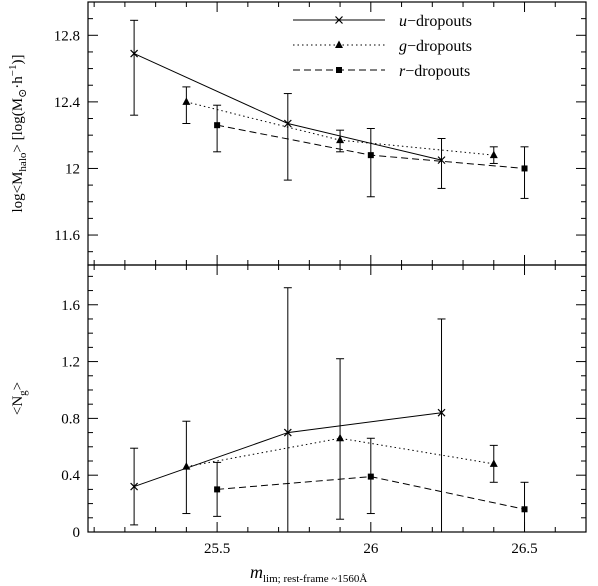 The height and width of the screenshot is (586, 598). Describe the element at coordinates (371, 549) in the screenshot. I see `bottom-xtick-label: 26` at that location.